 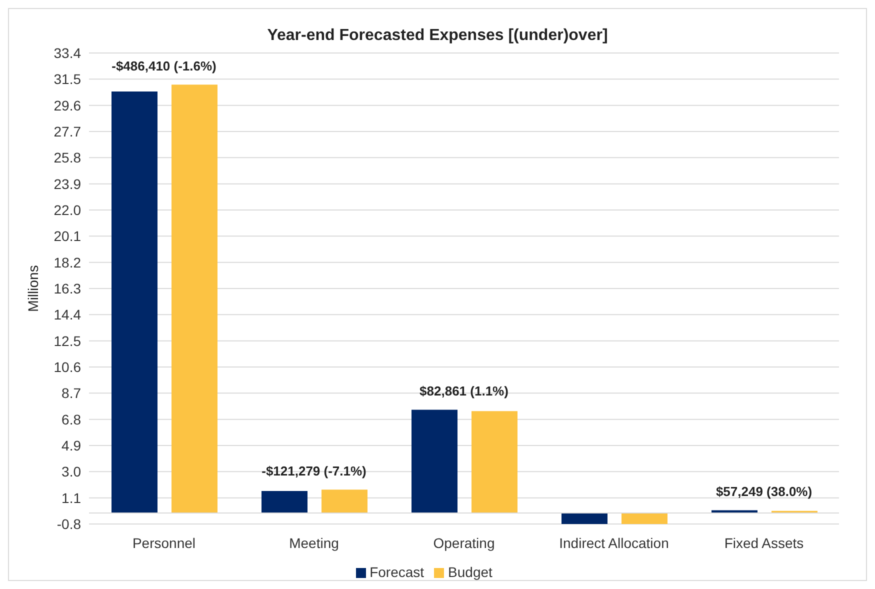 I want to click on y-tick-label: 33.4, so click(x=68, y=52).